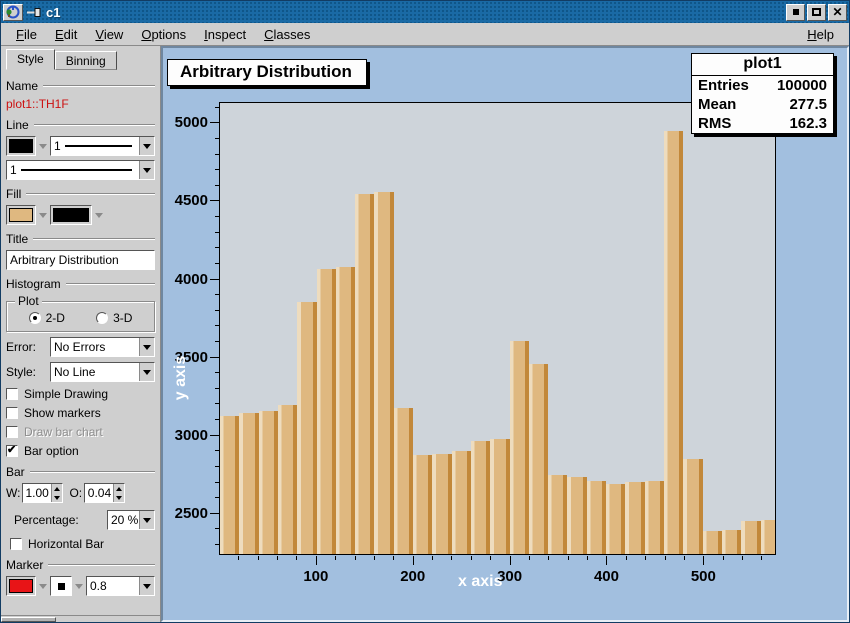 The image size is (850, 623). Describe the element at coordinates (66, 34) in the screenshot. I see `menu-edit: Edit` at that location.